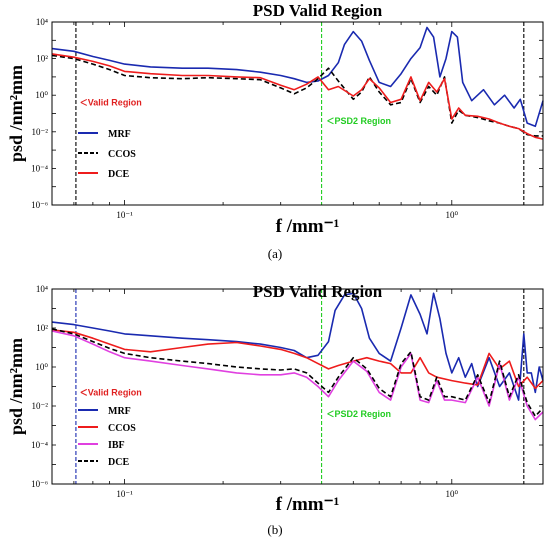 This screenshot has width=550, height=541. I want to click on panel-caption: (a), so click(275, 253).